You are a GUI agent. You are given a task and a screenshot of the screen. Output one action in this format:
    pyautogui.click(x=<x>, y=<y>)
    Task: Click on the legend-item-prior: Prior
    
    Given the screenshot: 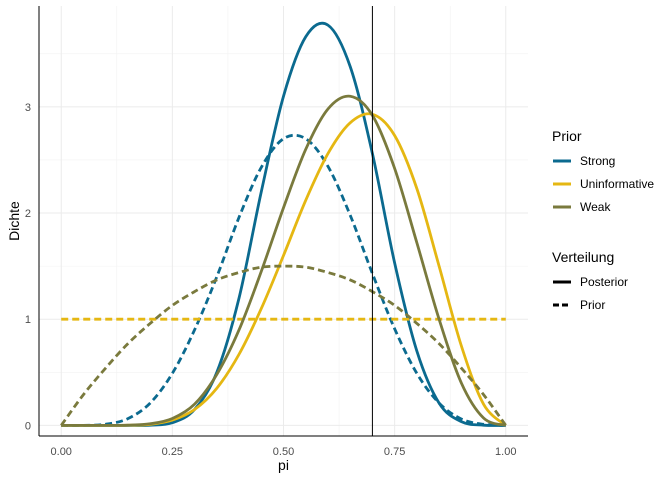 What is the action you would take?
    pyautogui.click(x=579, y=305)
    